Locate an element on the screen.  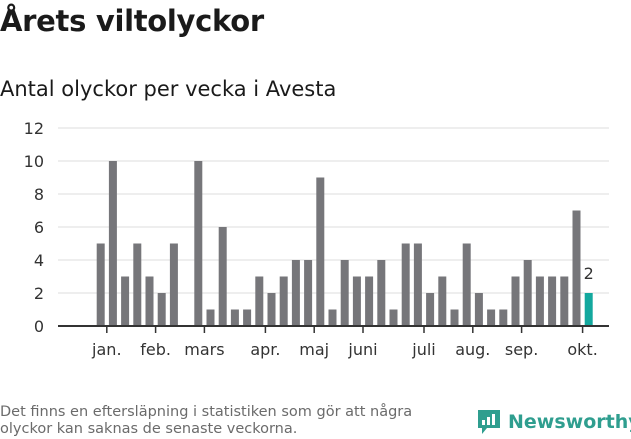
y-tick-label: 8 is located at coordinates (39, 194).